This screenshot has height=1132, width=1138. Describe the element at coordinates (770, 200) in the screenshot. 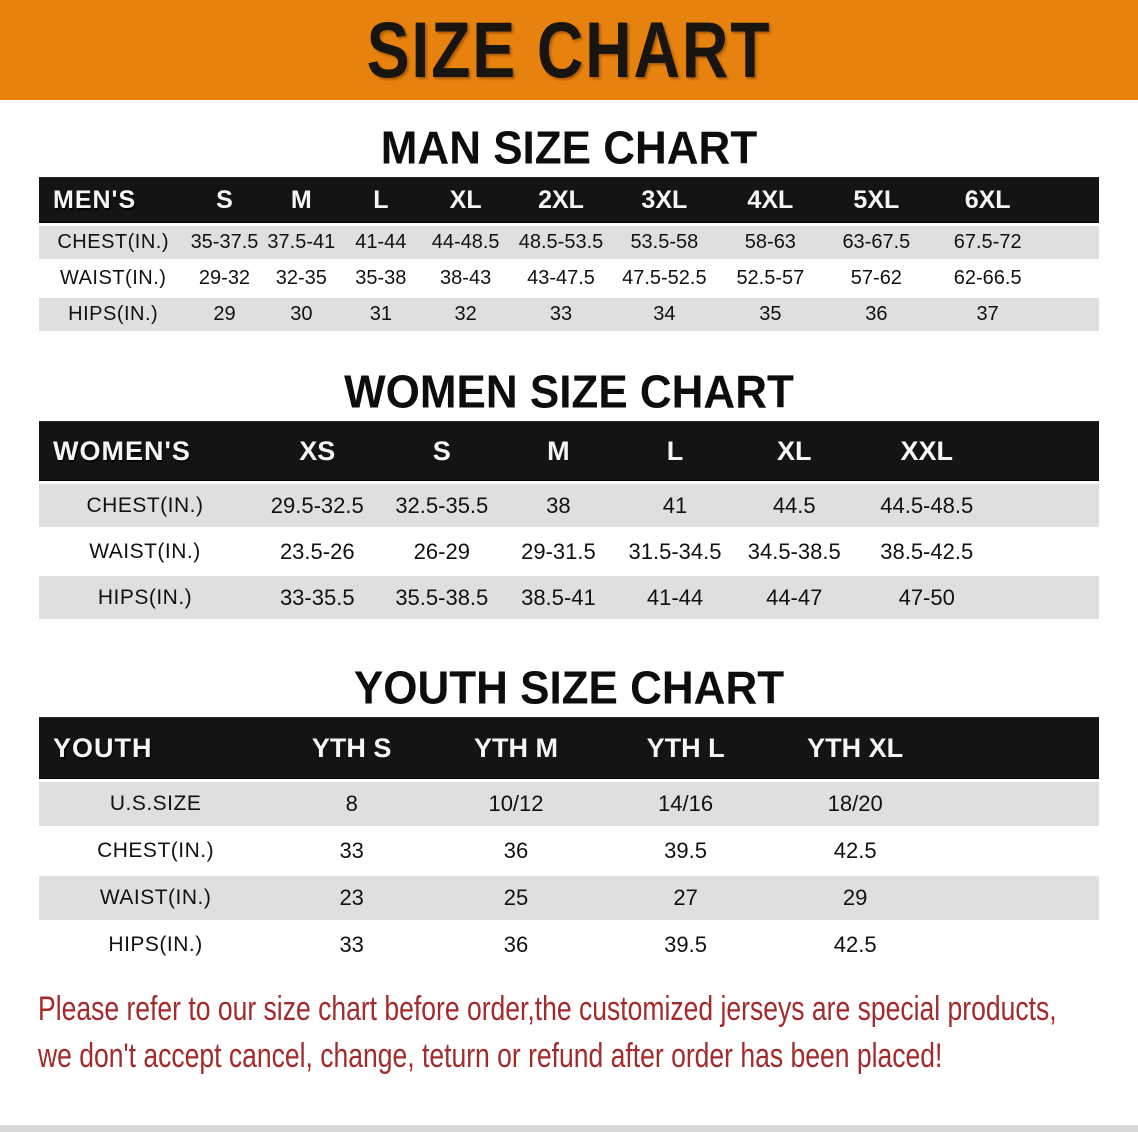

I see `size-header-cell: 4XL` at that location.